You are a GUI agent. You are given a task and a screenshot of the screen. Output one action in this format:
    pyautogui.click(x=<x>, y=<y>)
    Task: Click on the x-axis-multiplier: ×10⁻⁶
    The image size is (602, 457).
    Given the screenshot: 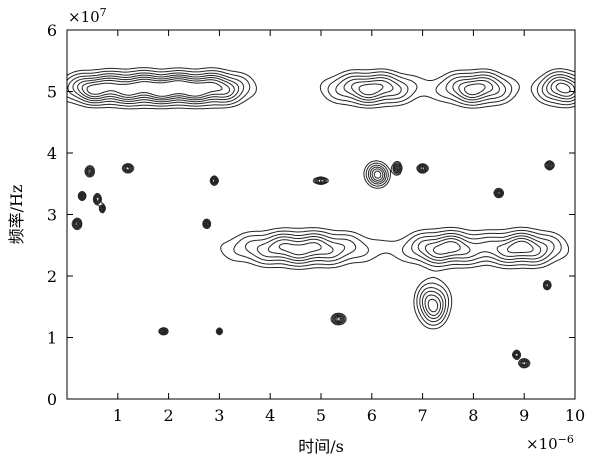 What is the action you would take?
    pyautogui.click(x=550, y=443)
    